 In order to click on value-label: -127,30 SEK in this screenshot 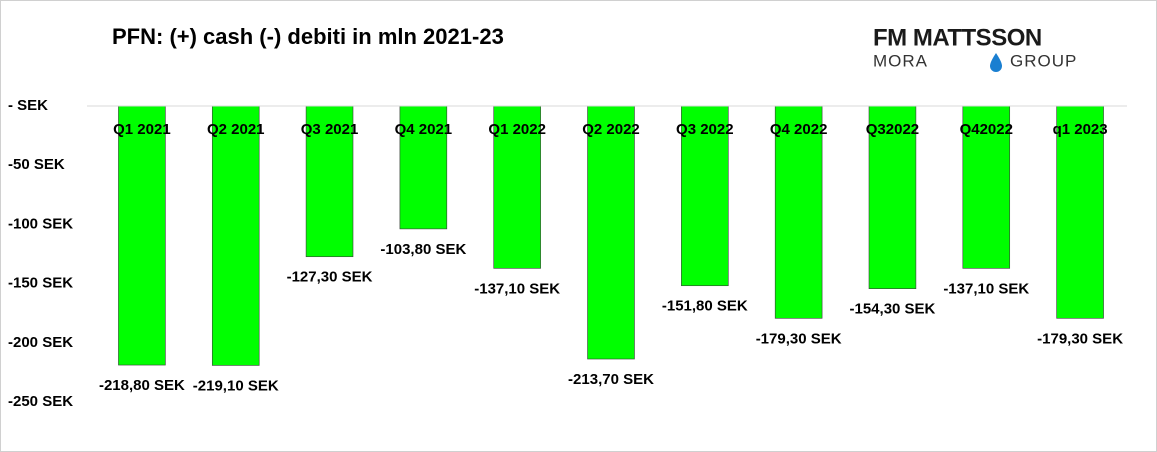, I will do `click(330, 277)`.